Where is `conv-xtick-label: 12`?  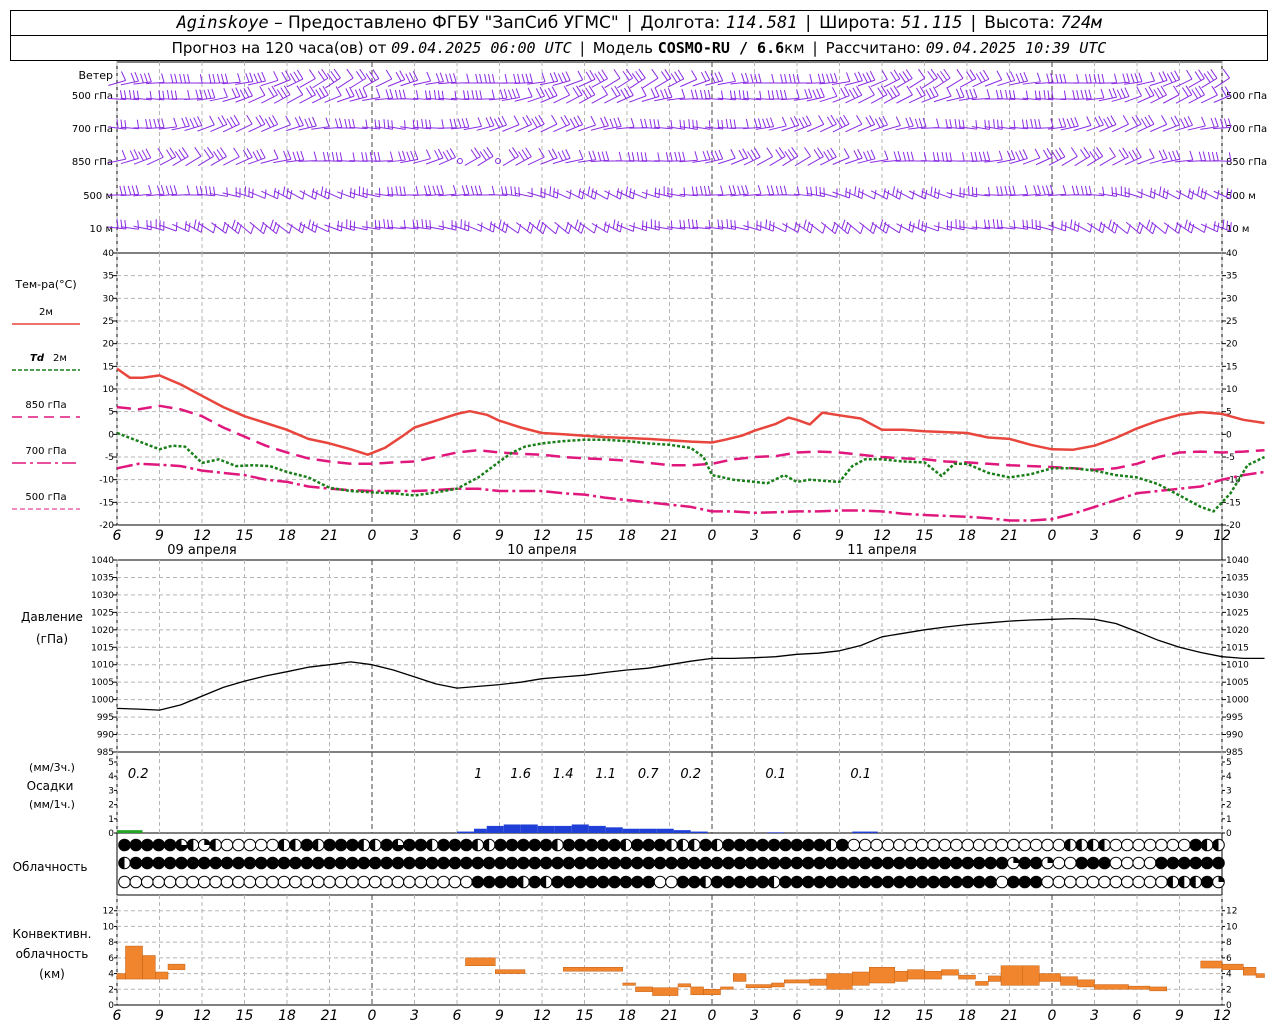
conv-xtick-label: 12 is located at coordinates (882, 1016).